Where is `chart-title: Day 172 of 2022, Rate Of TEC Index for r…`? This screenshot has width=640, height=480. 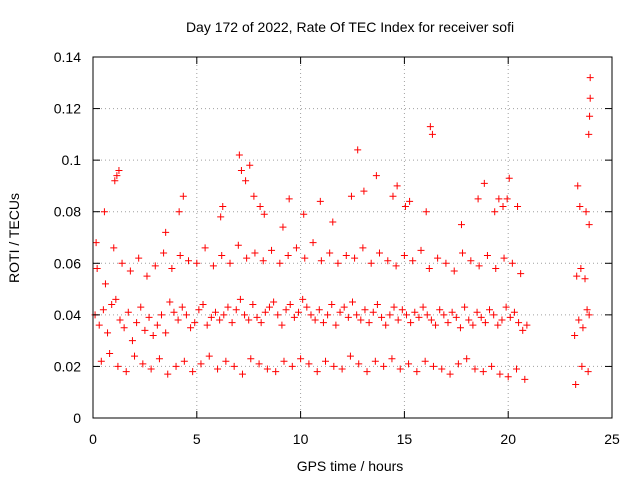 chart-title: Day 172 of 2022, Rate Of TEC Index for r… is located at coordinates (350, 27).